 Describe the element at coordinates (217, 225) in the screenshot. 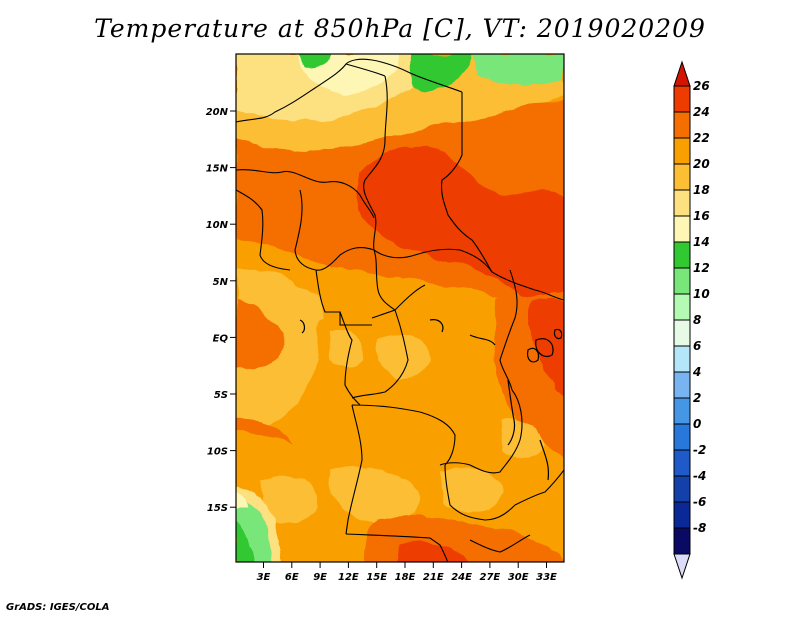

I see `lat-label: 10N` at that location.